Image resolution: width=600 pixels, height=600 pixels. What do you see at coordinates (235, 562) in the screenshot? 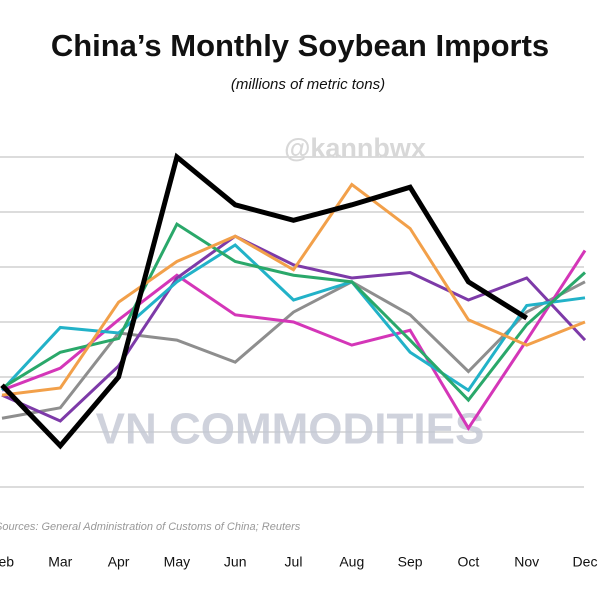
I see `x-tick-label: Jun` at bounding box center [235, 562].